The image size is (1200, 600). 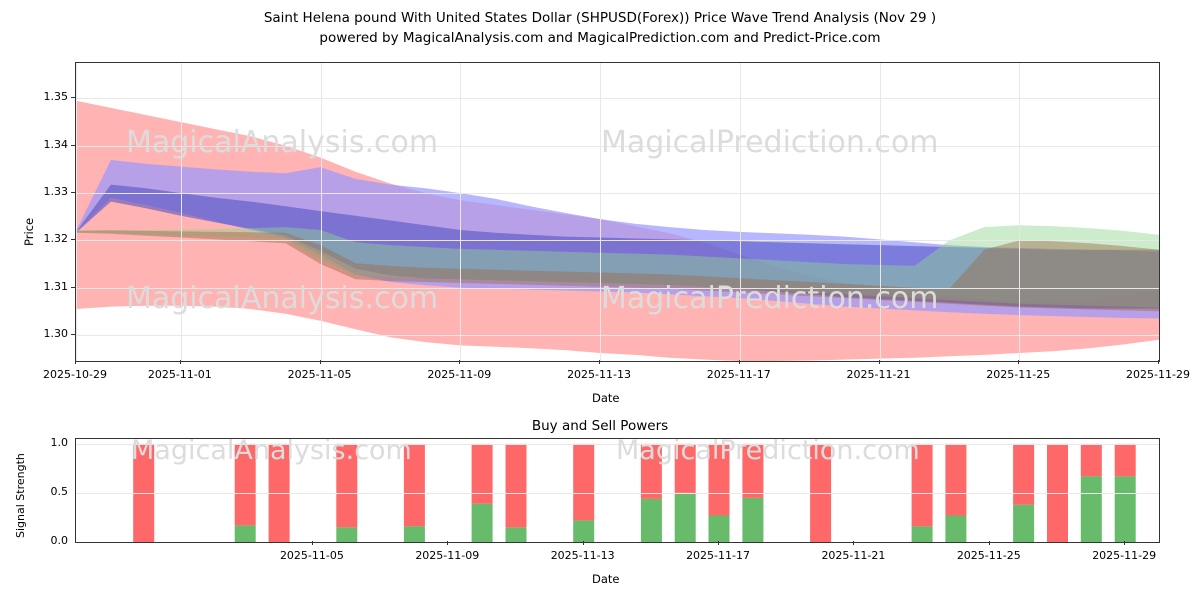 What do you see at coordinates (56, 192) in the screenshot?
I see `y-tick-label: 1.33` at bounding box center [56, 192].